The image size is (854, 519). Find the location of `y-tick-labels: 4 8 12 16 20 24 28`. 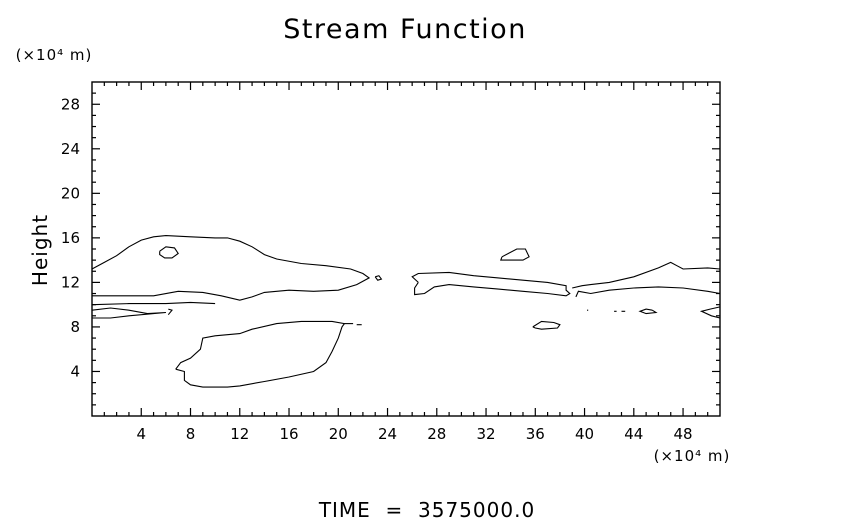

y-tick-labels: 4 8 12 16 20 24 28 is located at coordinates (70, 237).